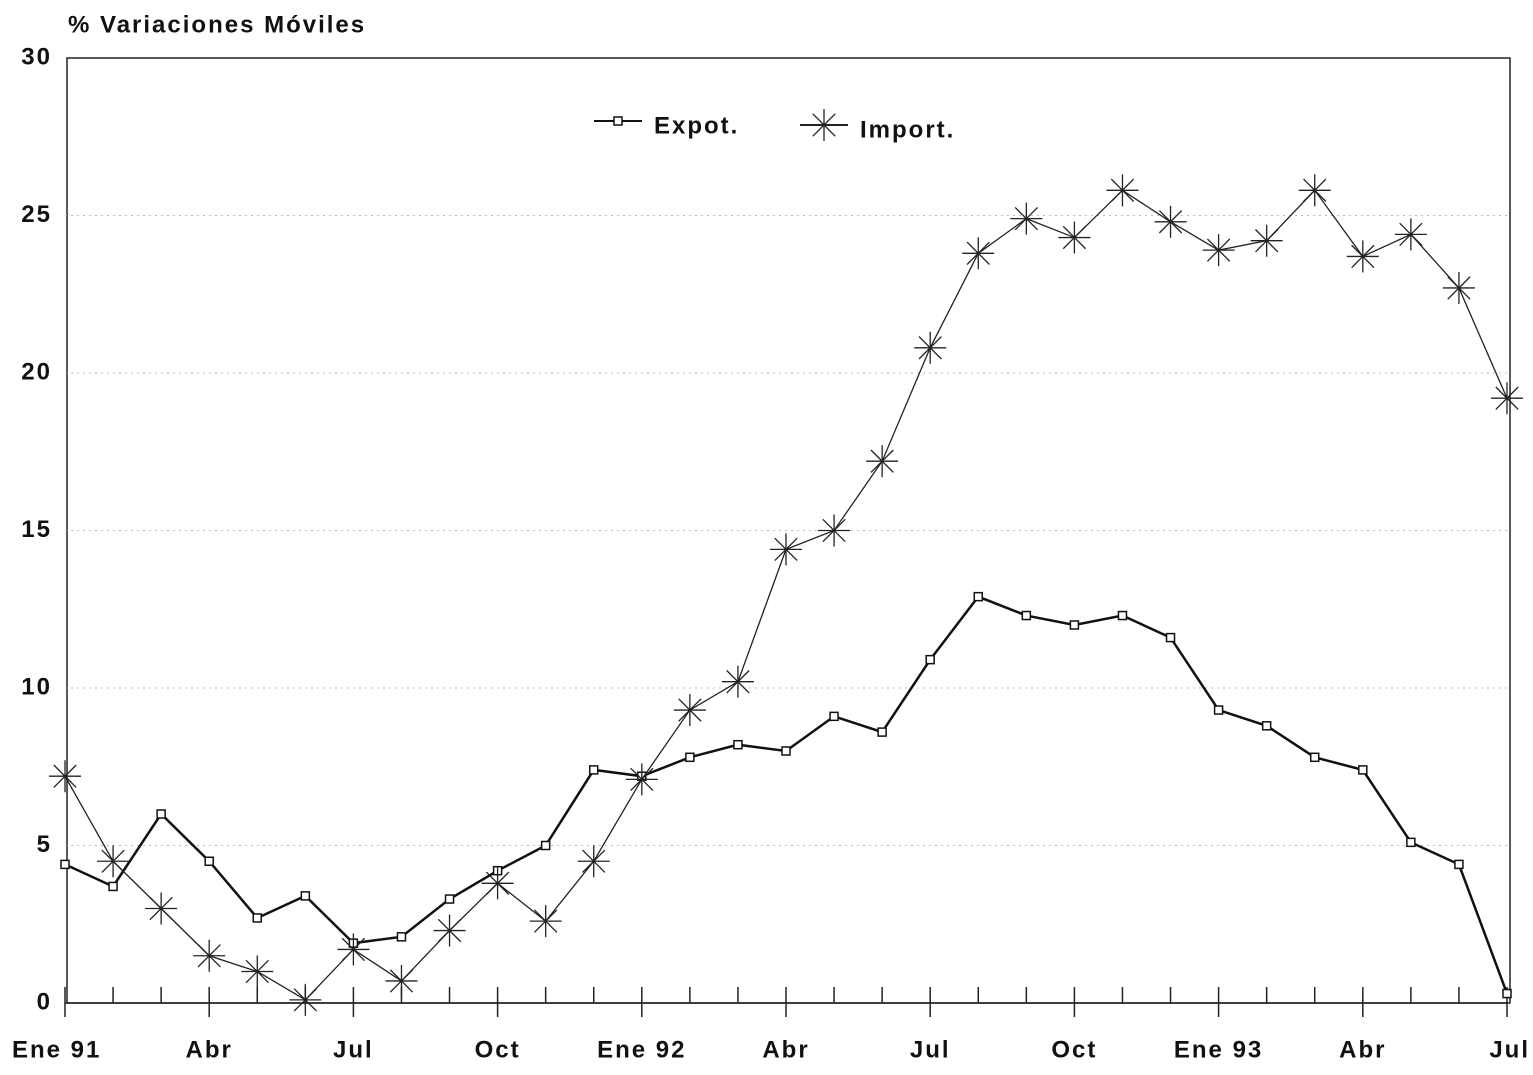 The width and height of the screenshot is (1533, 1075). I want to click on chart-title: % Variaciones Móviles, so click(217, 24).